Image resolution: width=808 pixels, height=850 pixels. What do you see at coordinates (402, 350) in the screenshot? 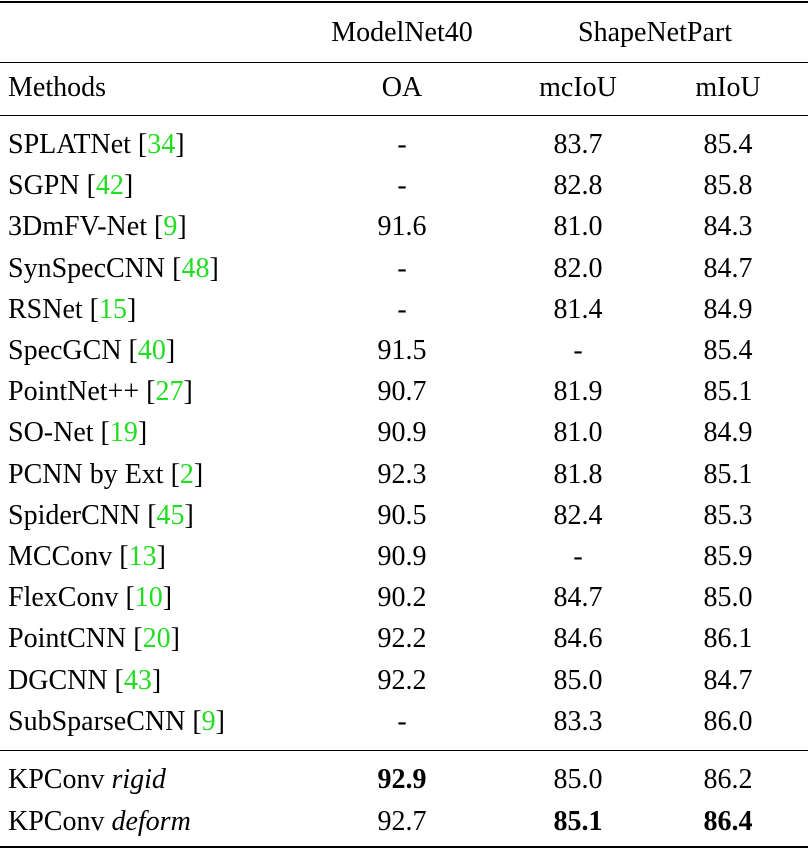
I see `score-cell: 91.5` at bounding box center [402, 350].